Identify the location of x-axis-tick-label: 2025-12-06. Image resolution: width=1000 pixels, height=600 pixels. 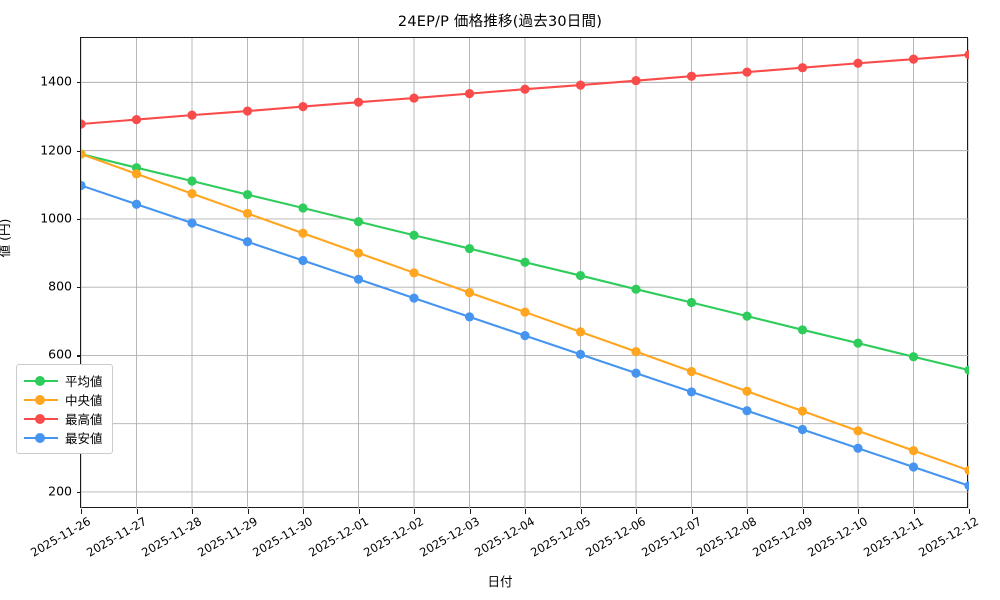
(615, 537).